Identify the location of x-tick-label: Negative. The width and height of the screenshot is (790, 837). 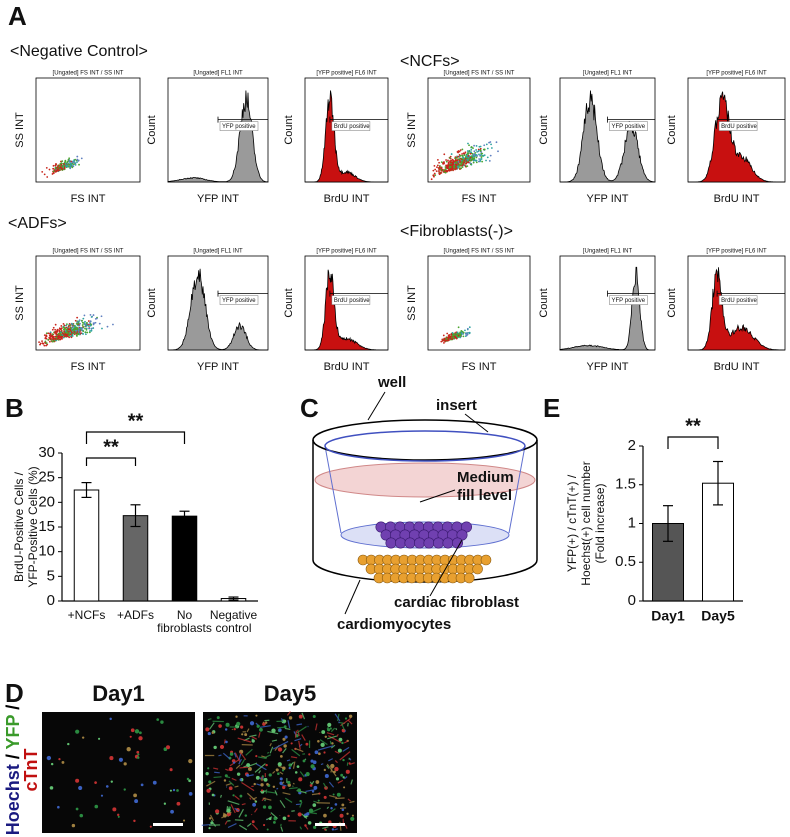
(234, 615).